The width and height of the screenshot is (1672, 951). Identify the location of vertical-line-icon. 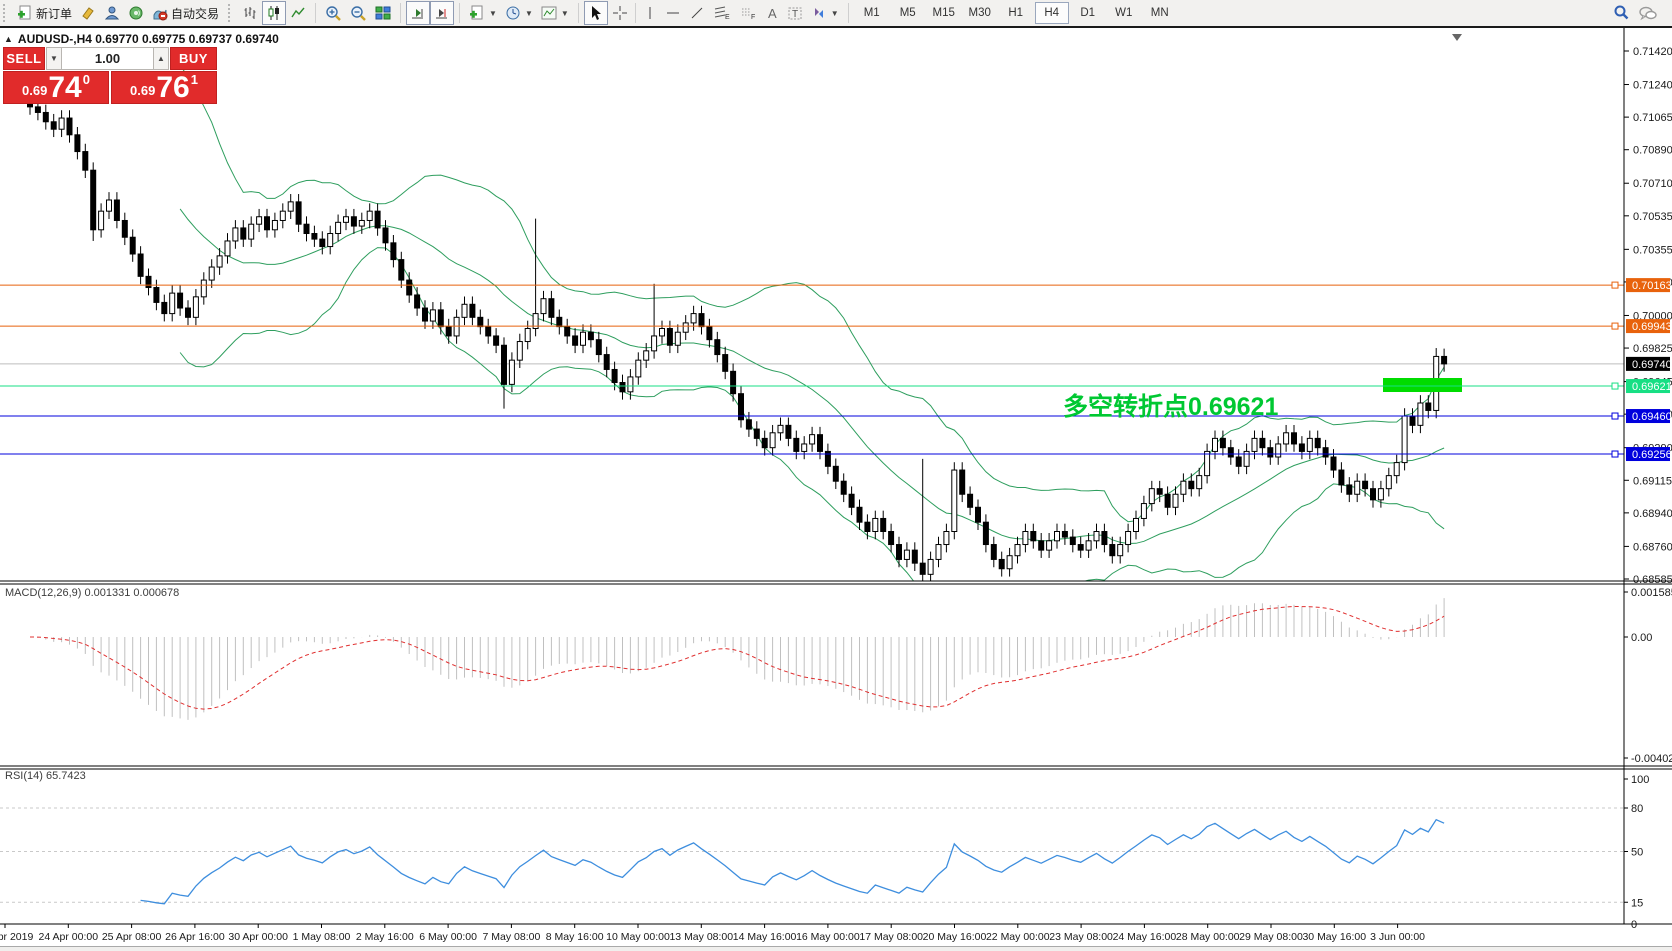
(650, 13).